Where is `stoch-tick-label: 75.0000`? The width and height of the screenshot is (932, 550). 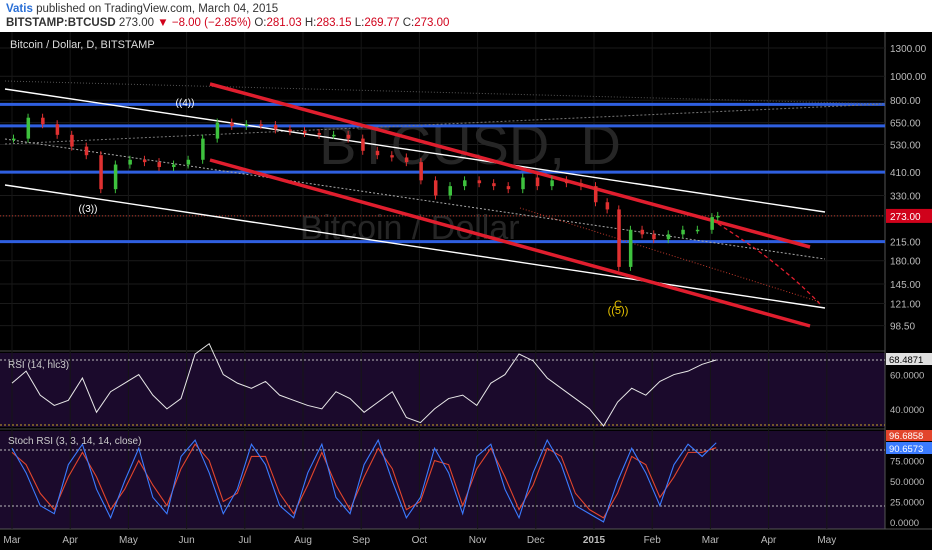 stoch-tick-label: 75.0000 is located at coordinates (907, 462).